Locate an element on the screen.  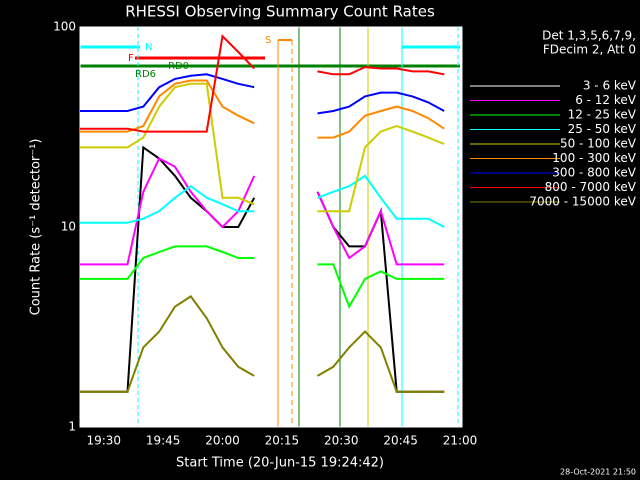
legend-header: Det 1,3,5,6,7,9, is located at coordinates (589, 36).